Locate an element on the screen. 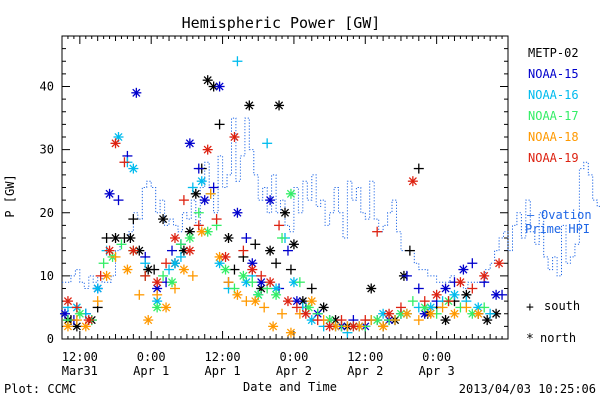 The image size is (600, 400). y-tick-label: 10 is located at coordinates (47, 276).